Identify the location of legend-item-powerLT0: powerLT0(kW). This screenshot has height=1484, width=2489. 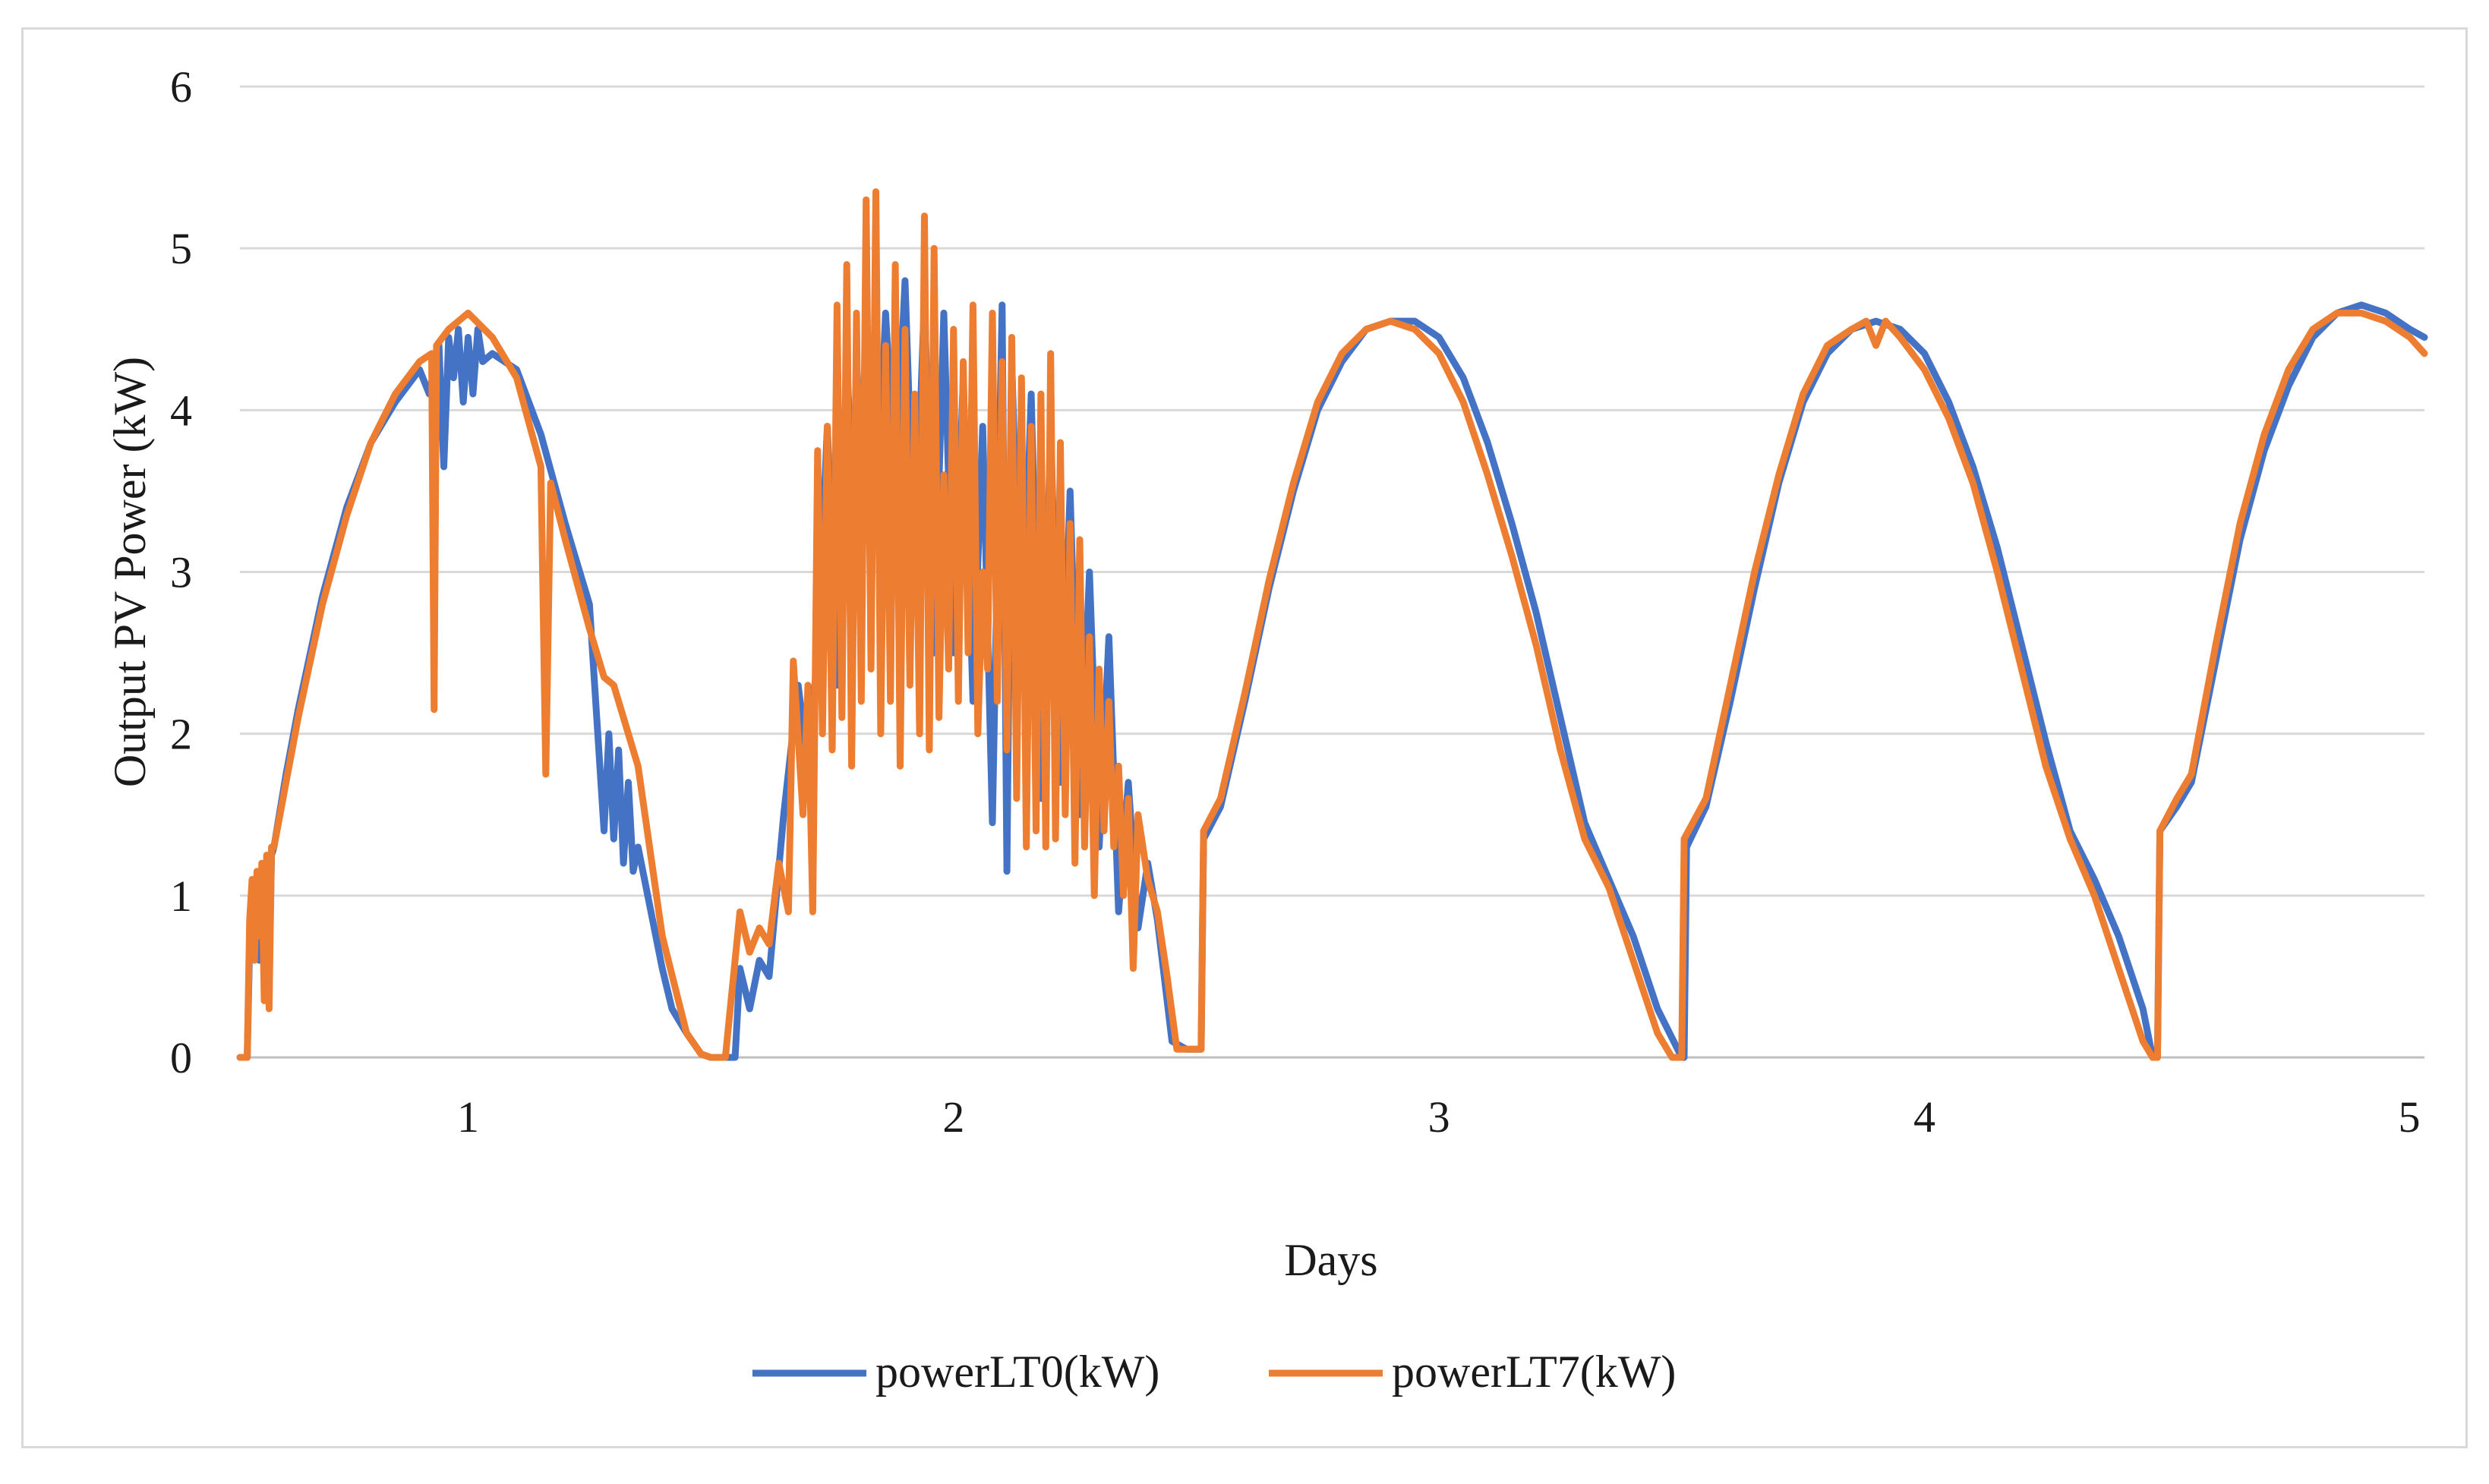
(955, 1372).